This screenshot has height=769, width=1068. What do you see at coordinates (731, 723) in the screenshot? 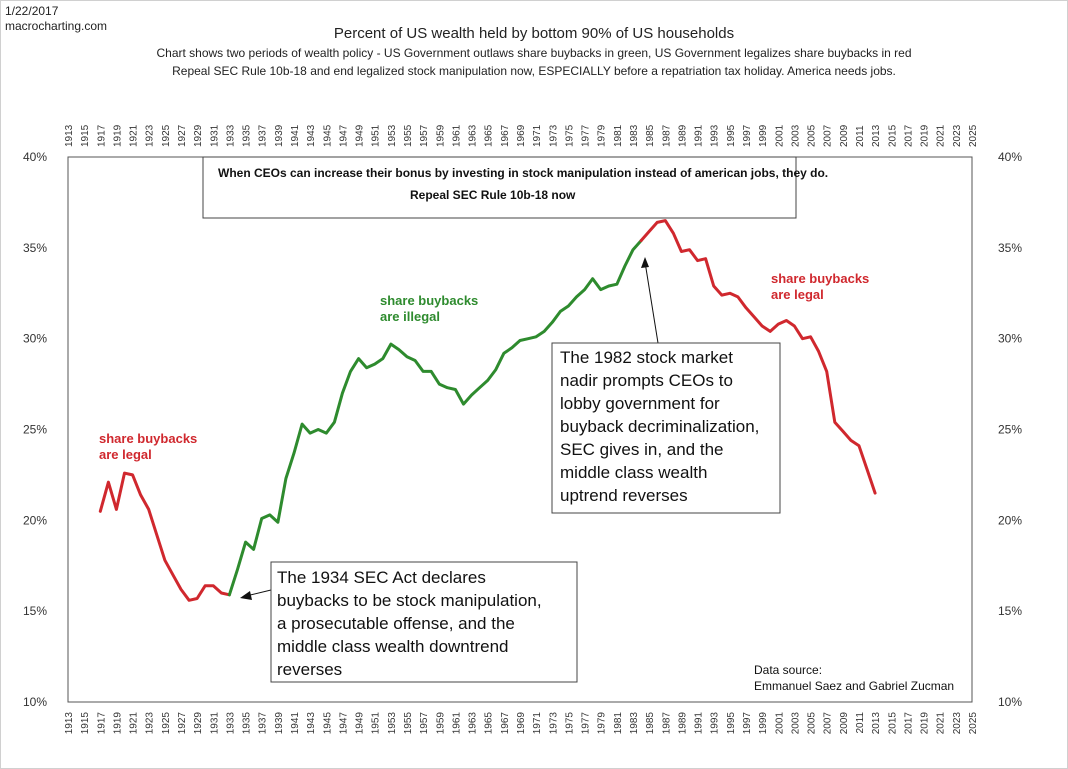
I see `x-tick-label-bottom: 1995` at bounding box center [731, 723].